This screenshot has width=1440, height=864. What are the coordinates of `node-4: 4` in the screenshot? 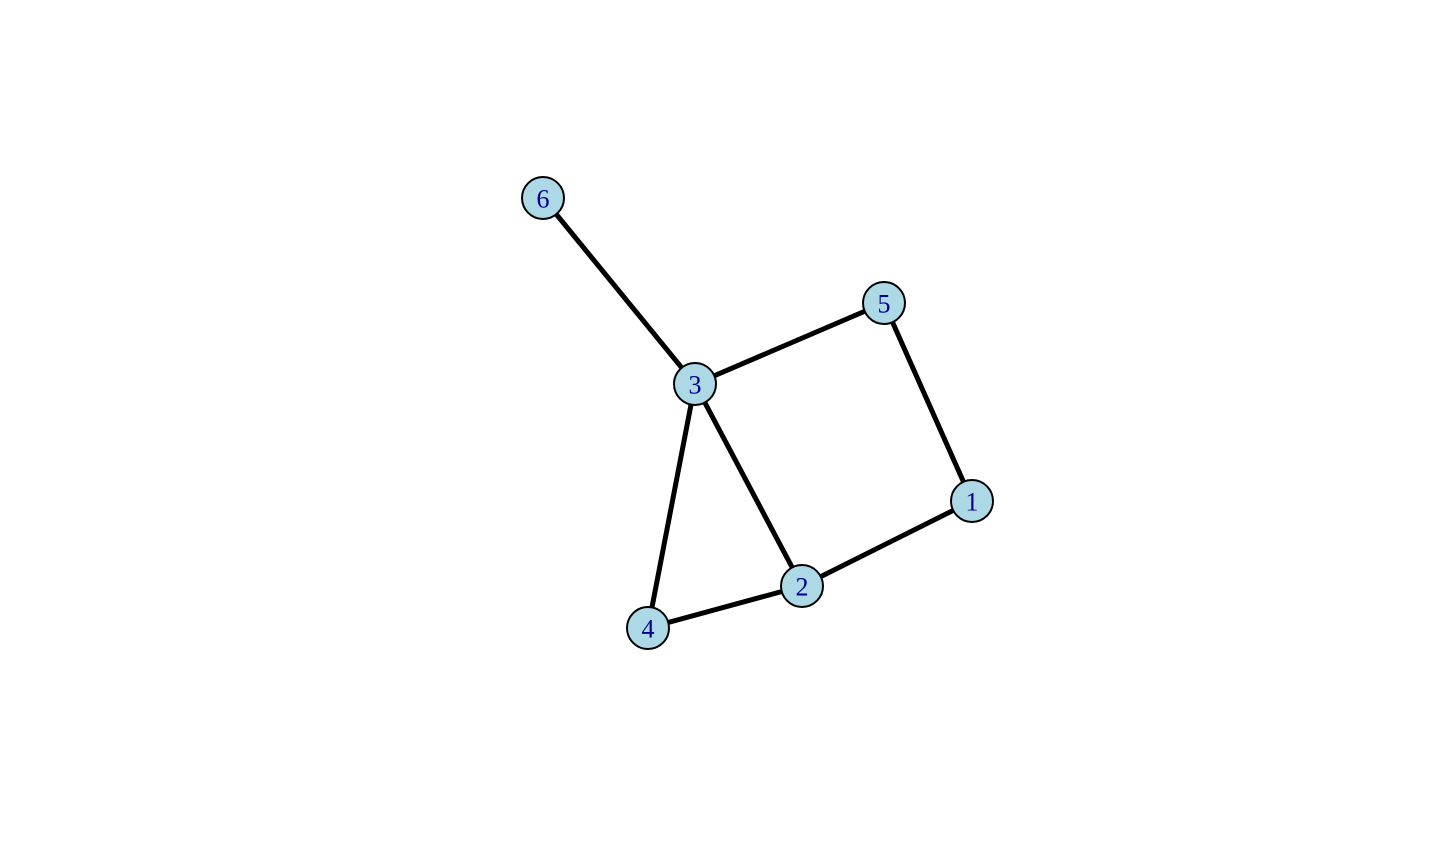 It's located at (648, 628).